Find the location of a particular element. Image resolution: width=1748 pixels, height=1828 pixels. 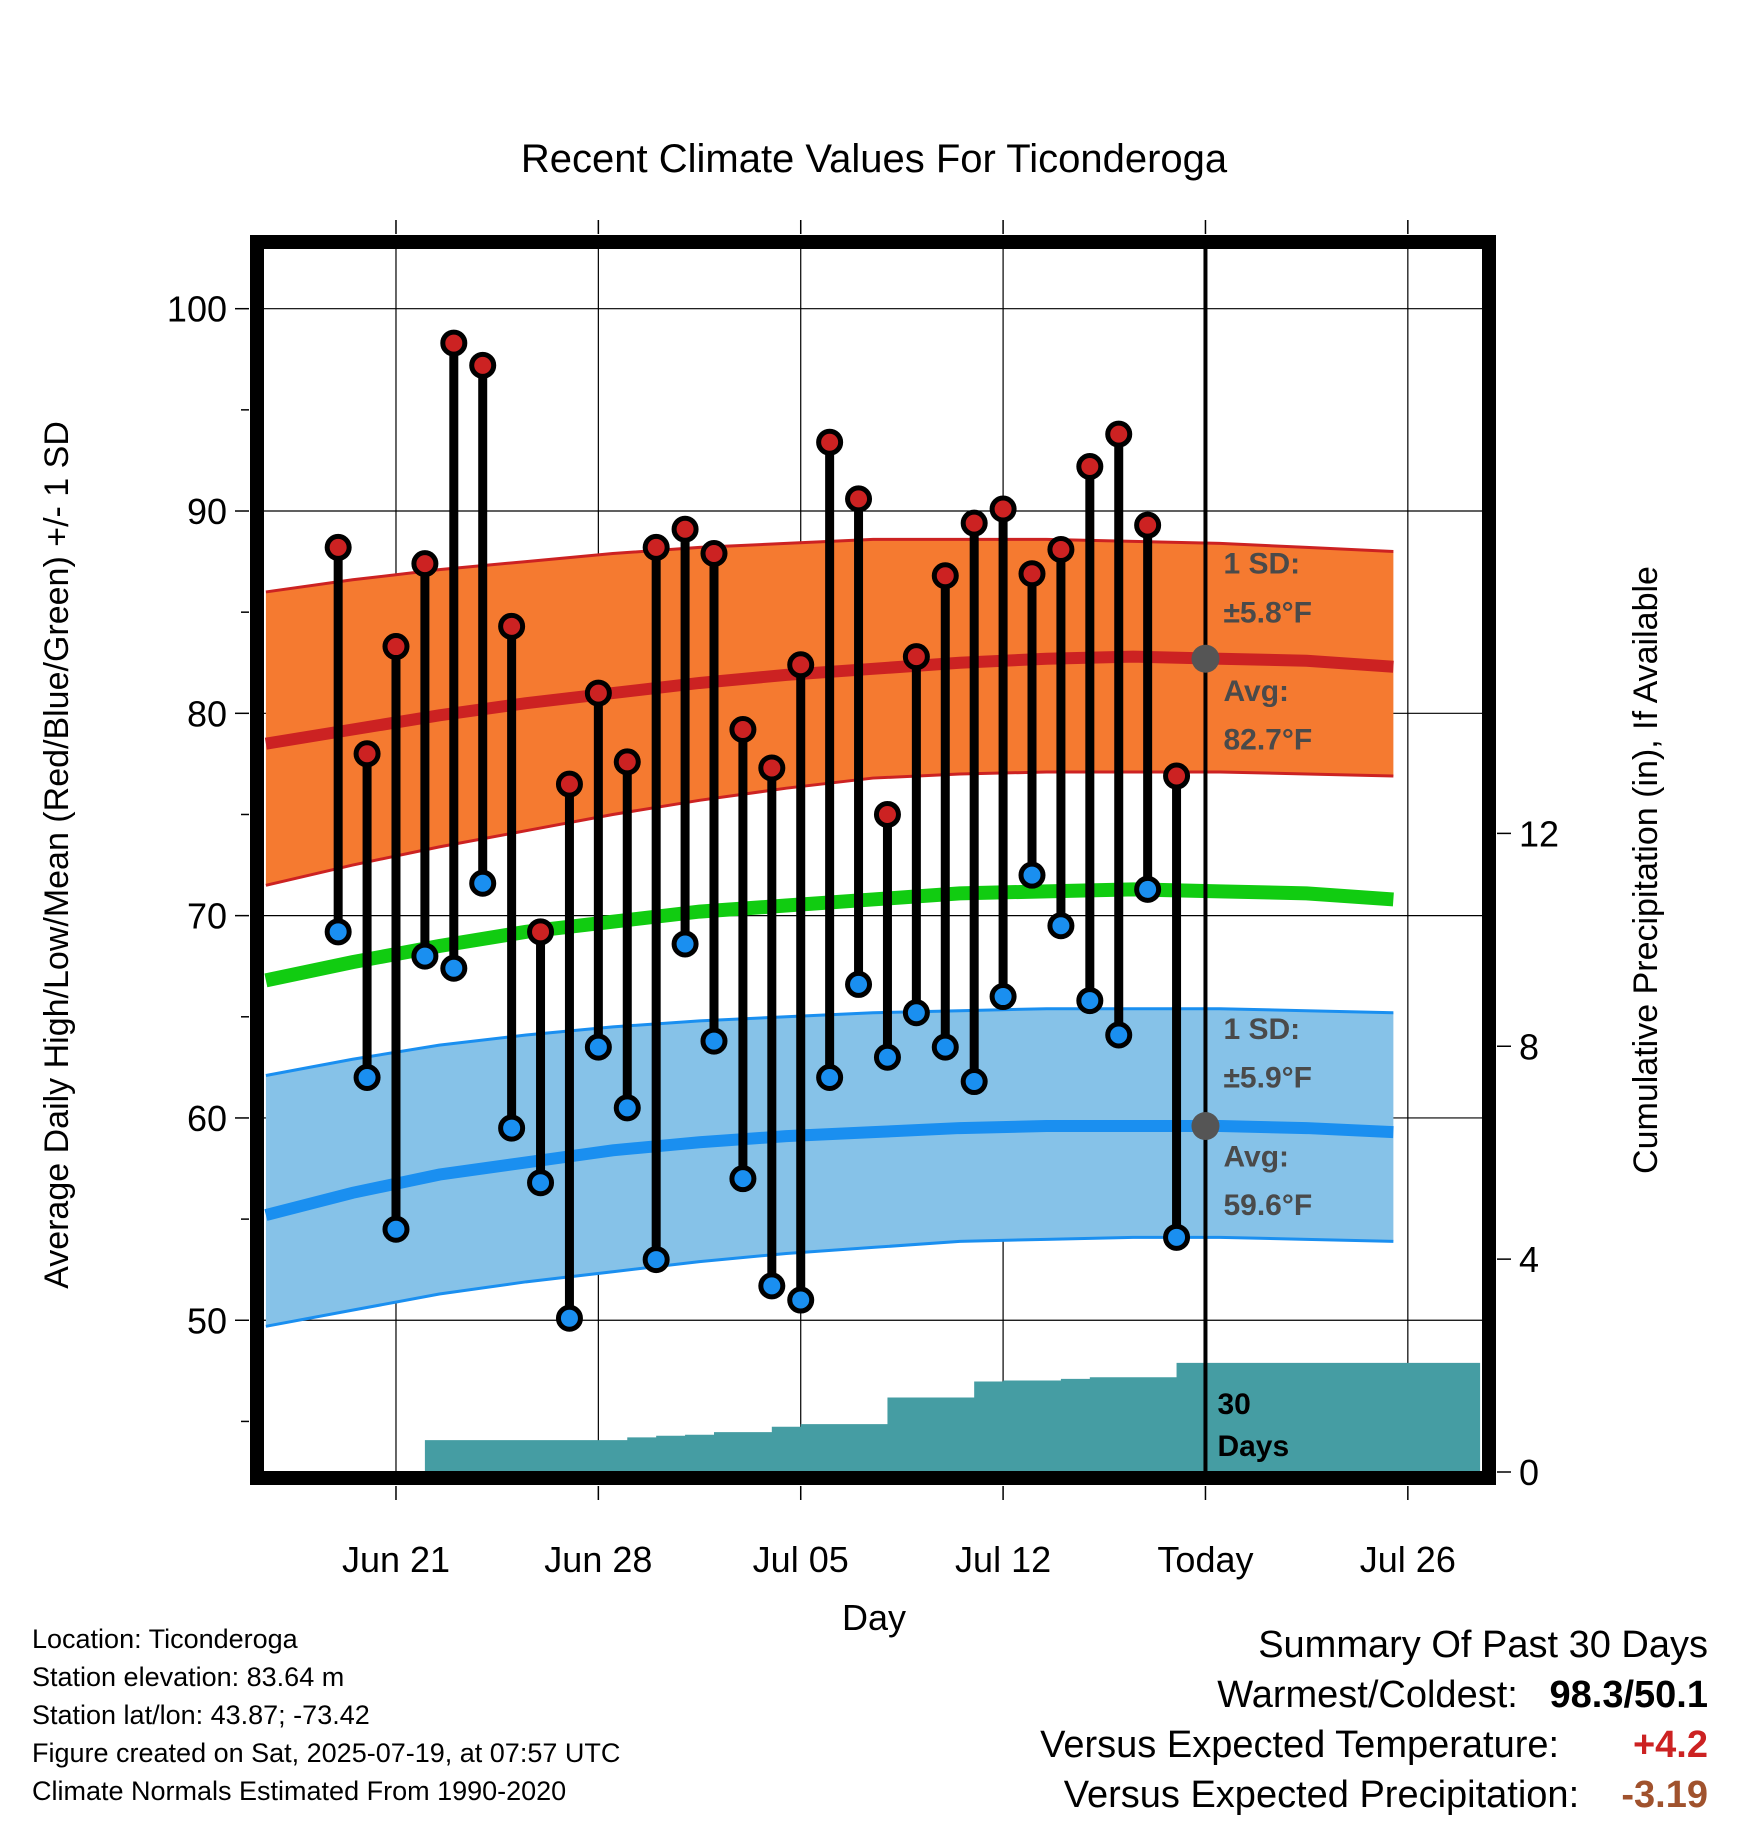

precip-value: -3.19 is located at coordinates (1664, 1795).